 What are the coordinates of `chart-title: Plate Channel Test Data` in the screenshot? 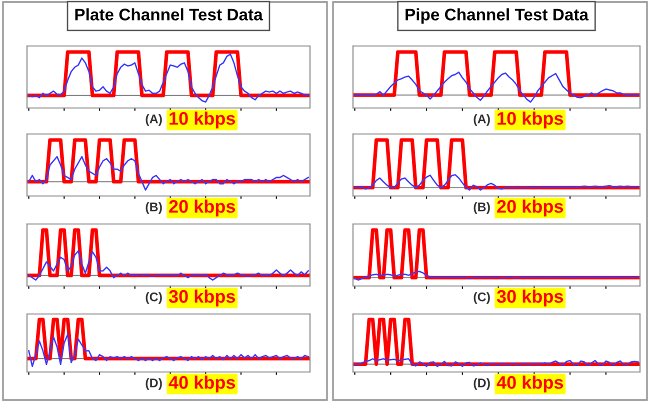 It's located at (169, 14).